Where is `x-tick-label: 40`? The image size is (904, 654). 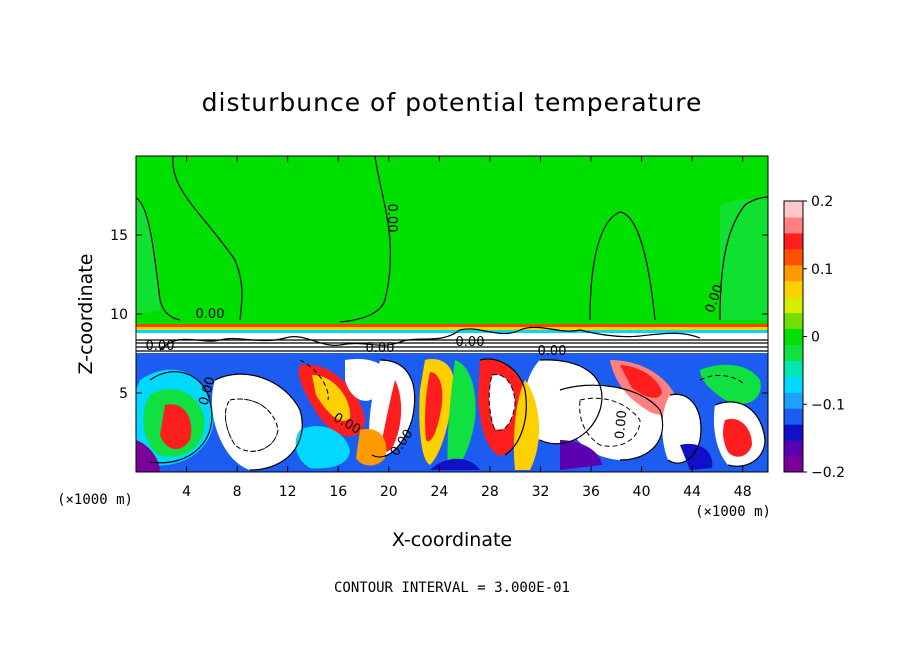 x-tick-label: 40 is located at coordinates (642, 492).